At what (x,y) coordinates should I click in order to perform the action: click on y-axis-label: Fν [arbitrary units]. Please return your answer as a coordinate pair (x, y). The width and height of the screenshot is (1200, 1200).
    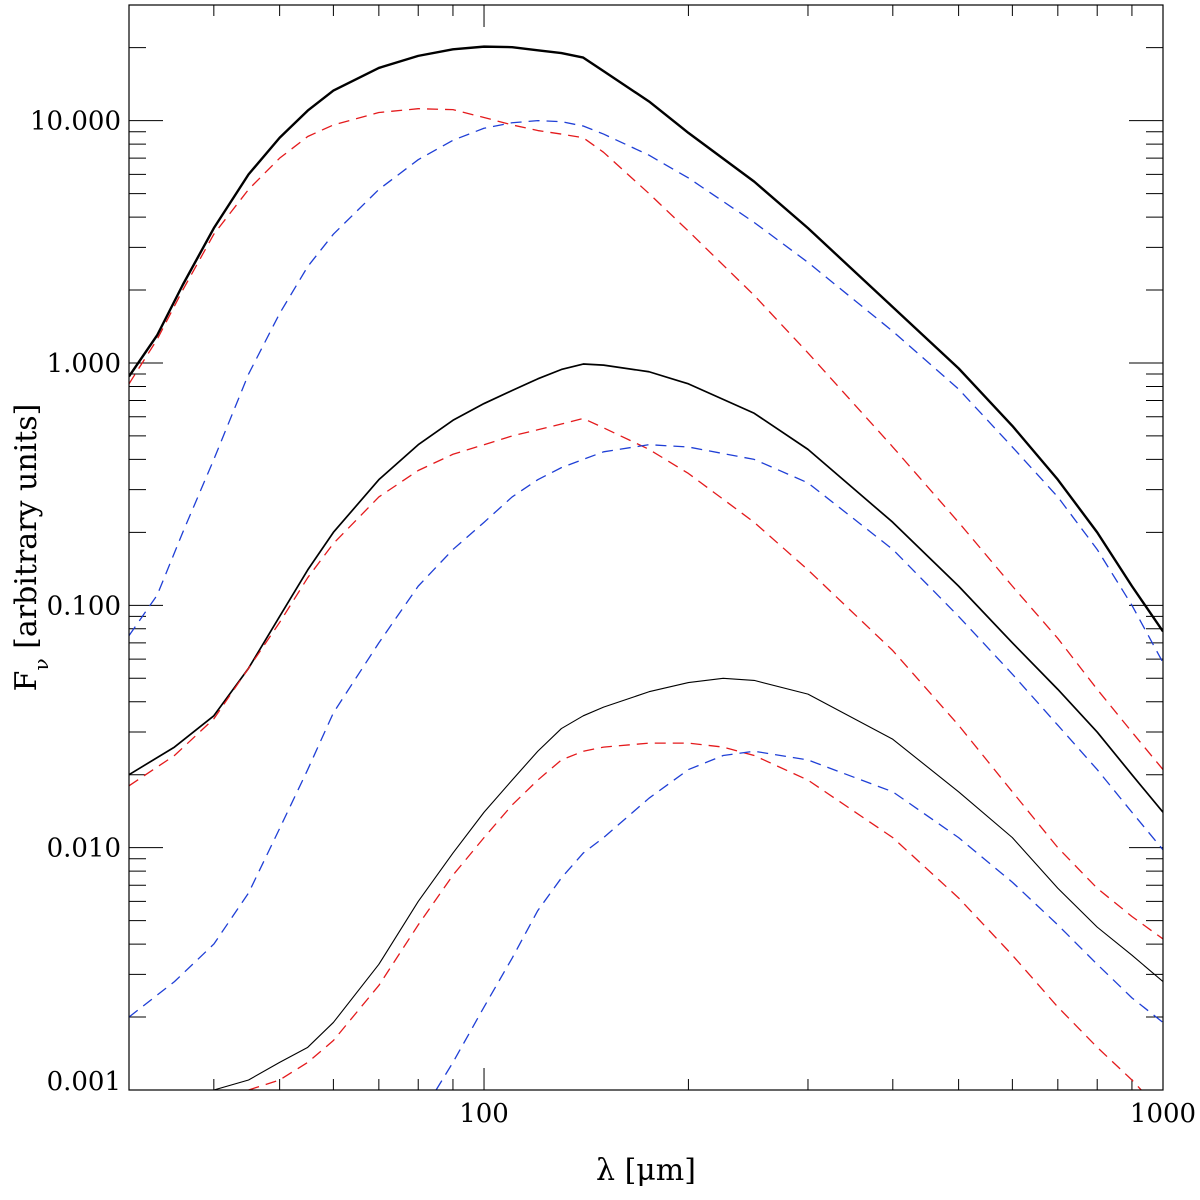
    Looking at the image, I should click on (31, 548).